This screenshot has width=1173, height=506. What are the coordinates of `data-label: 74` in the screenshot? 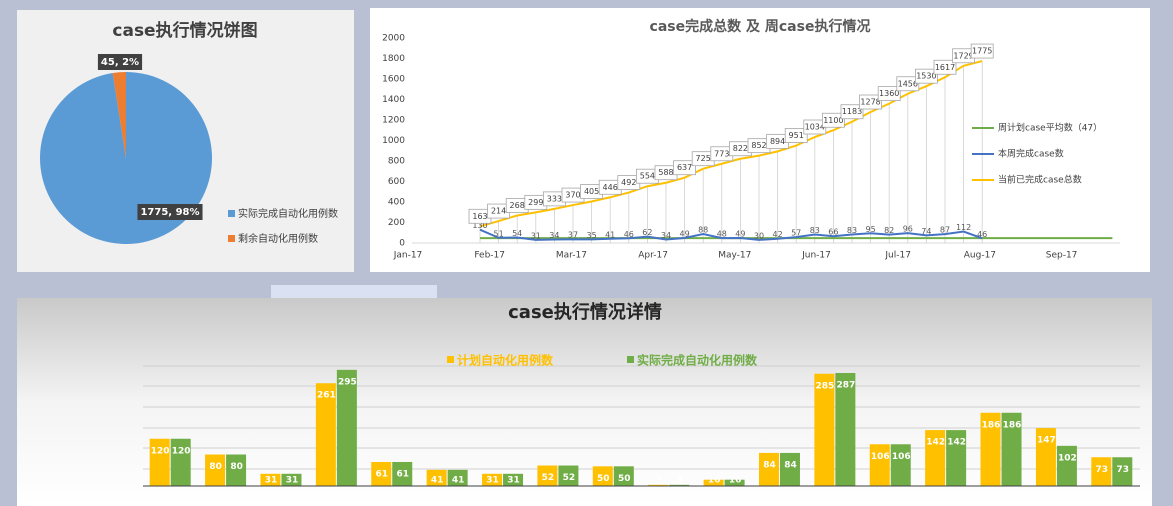 It's located at (926, 231).